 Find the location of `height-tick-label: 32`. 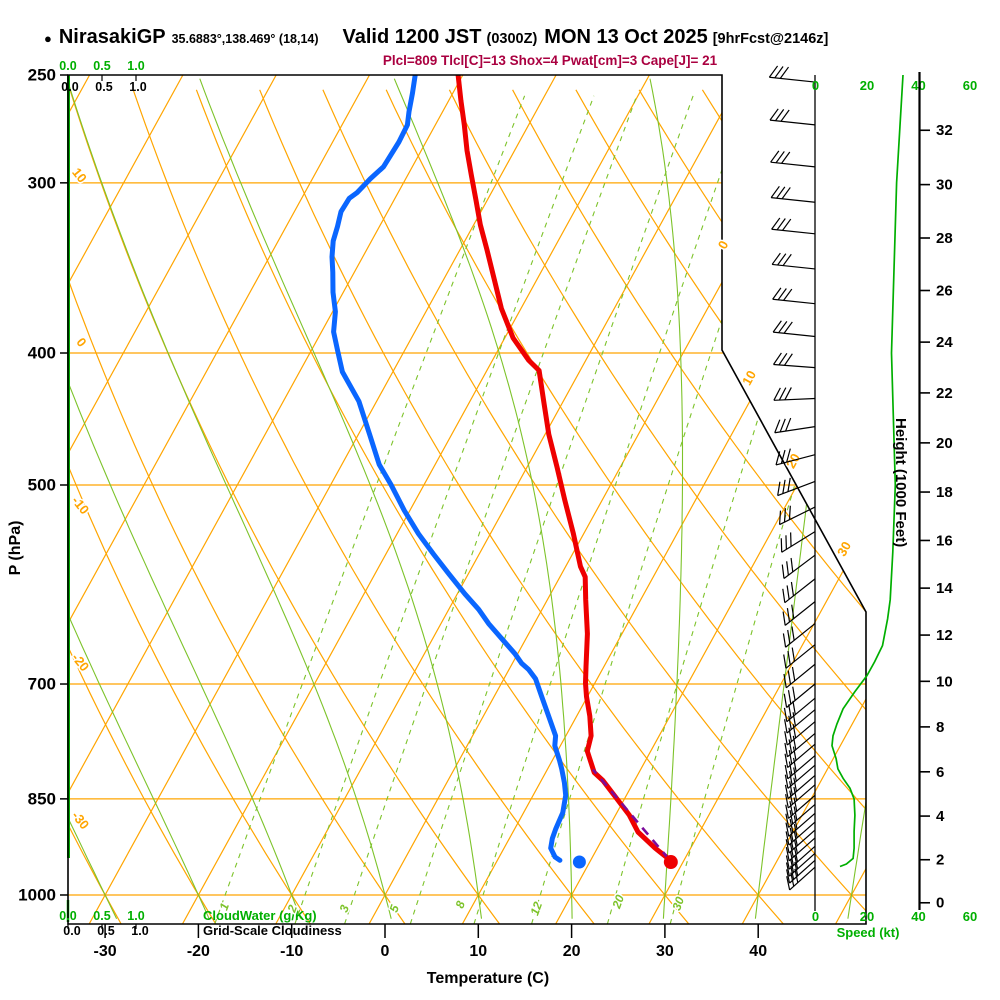

height-tick-label: 32 is located at coordinates (944, 130).